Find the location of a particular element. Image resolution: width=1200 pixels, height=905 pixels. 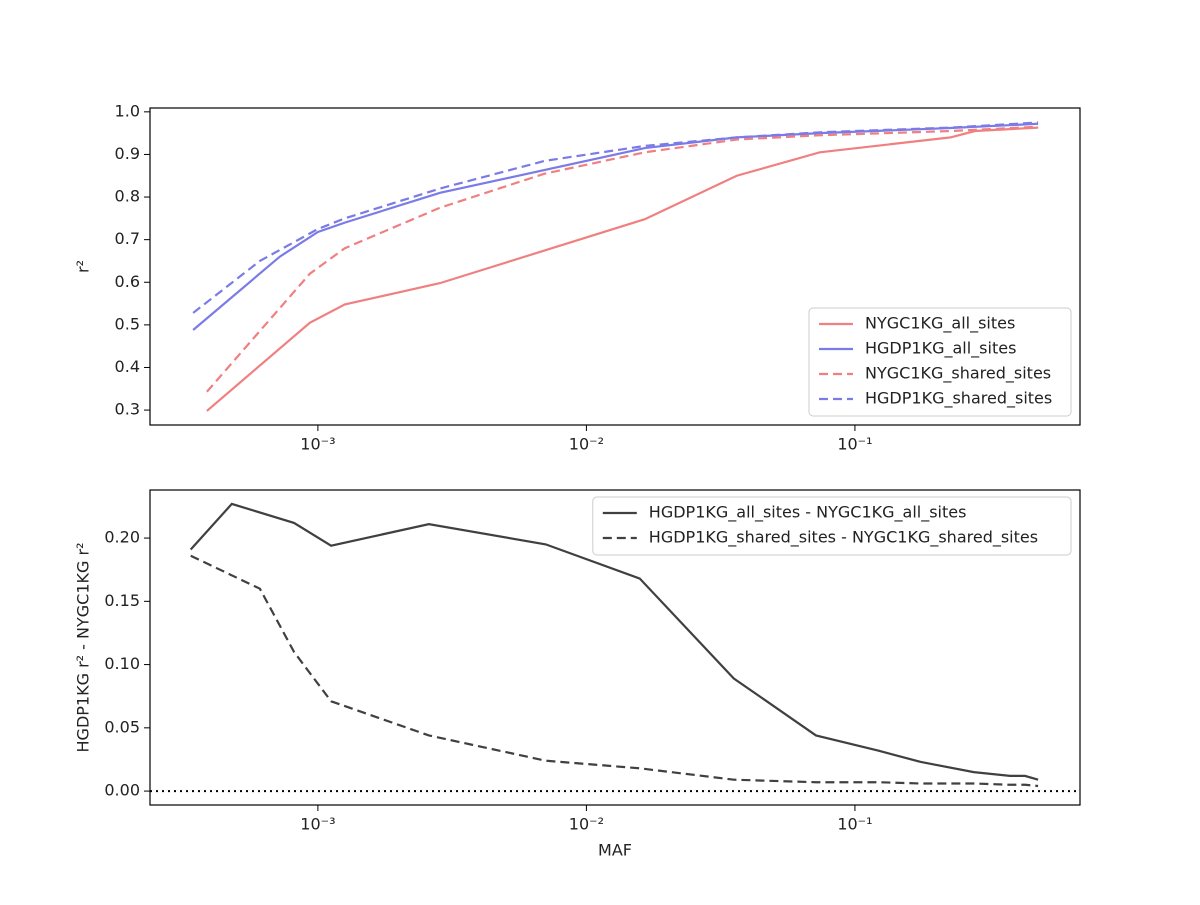

y-tick-label: 0.05 is located at coordinates (122, 726).